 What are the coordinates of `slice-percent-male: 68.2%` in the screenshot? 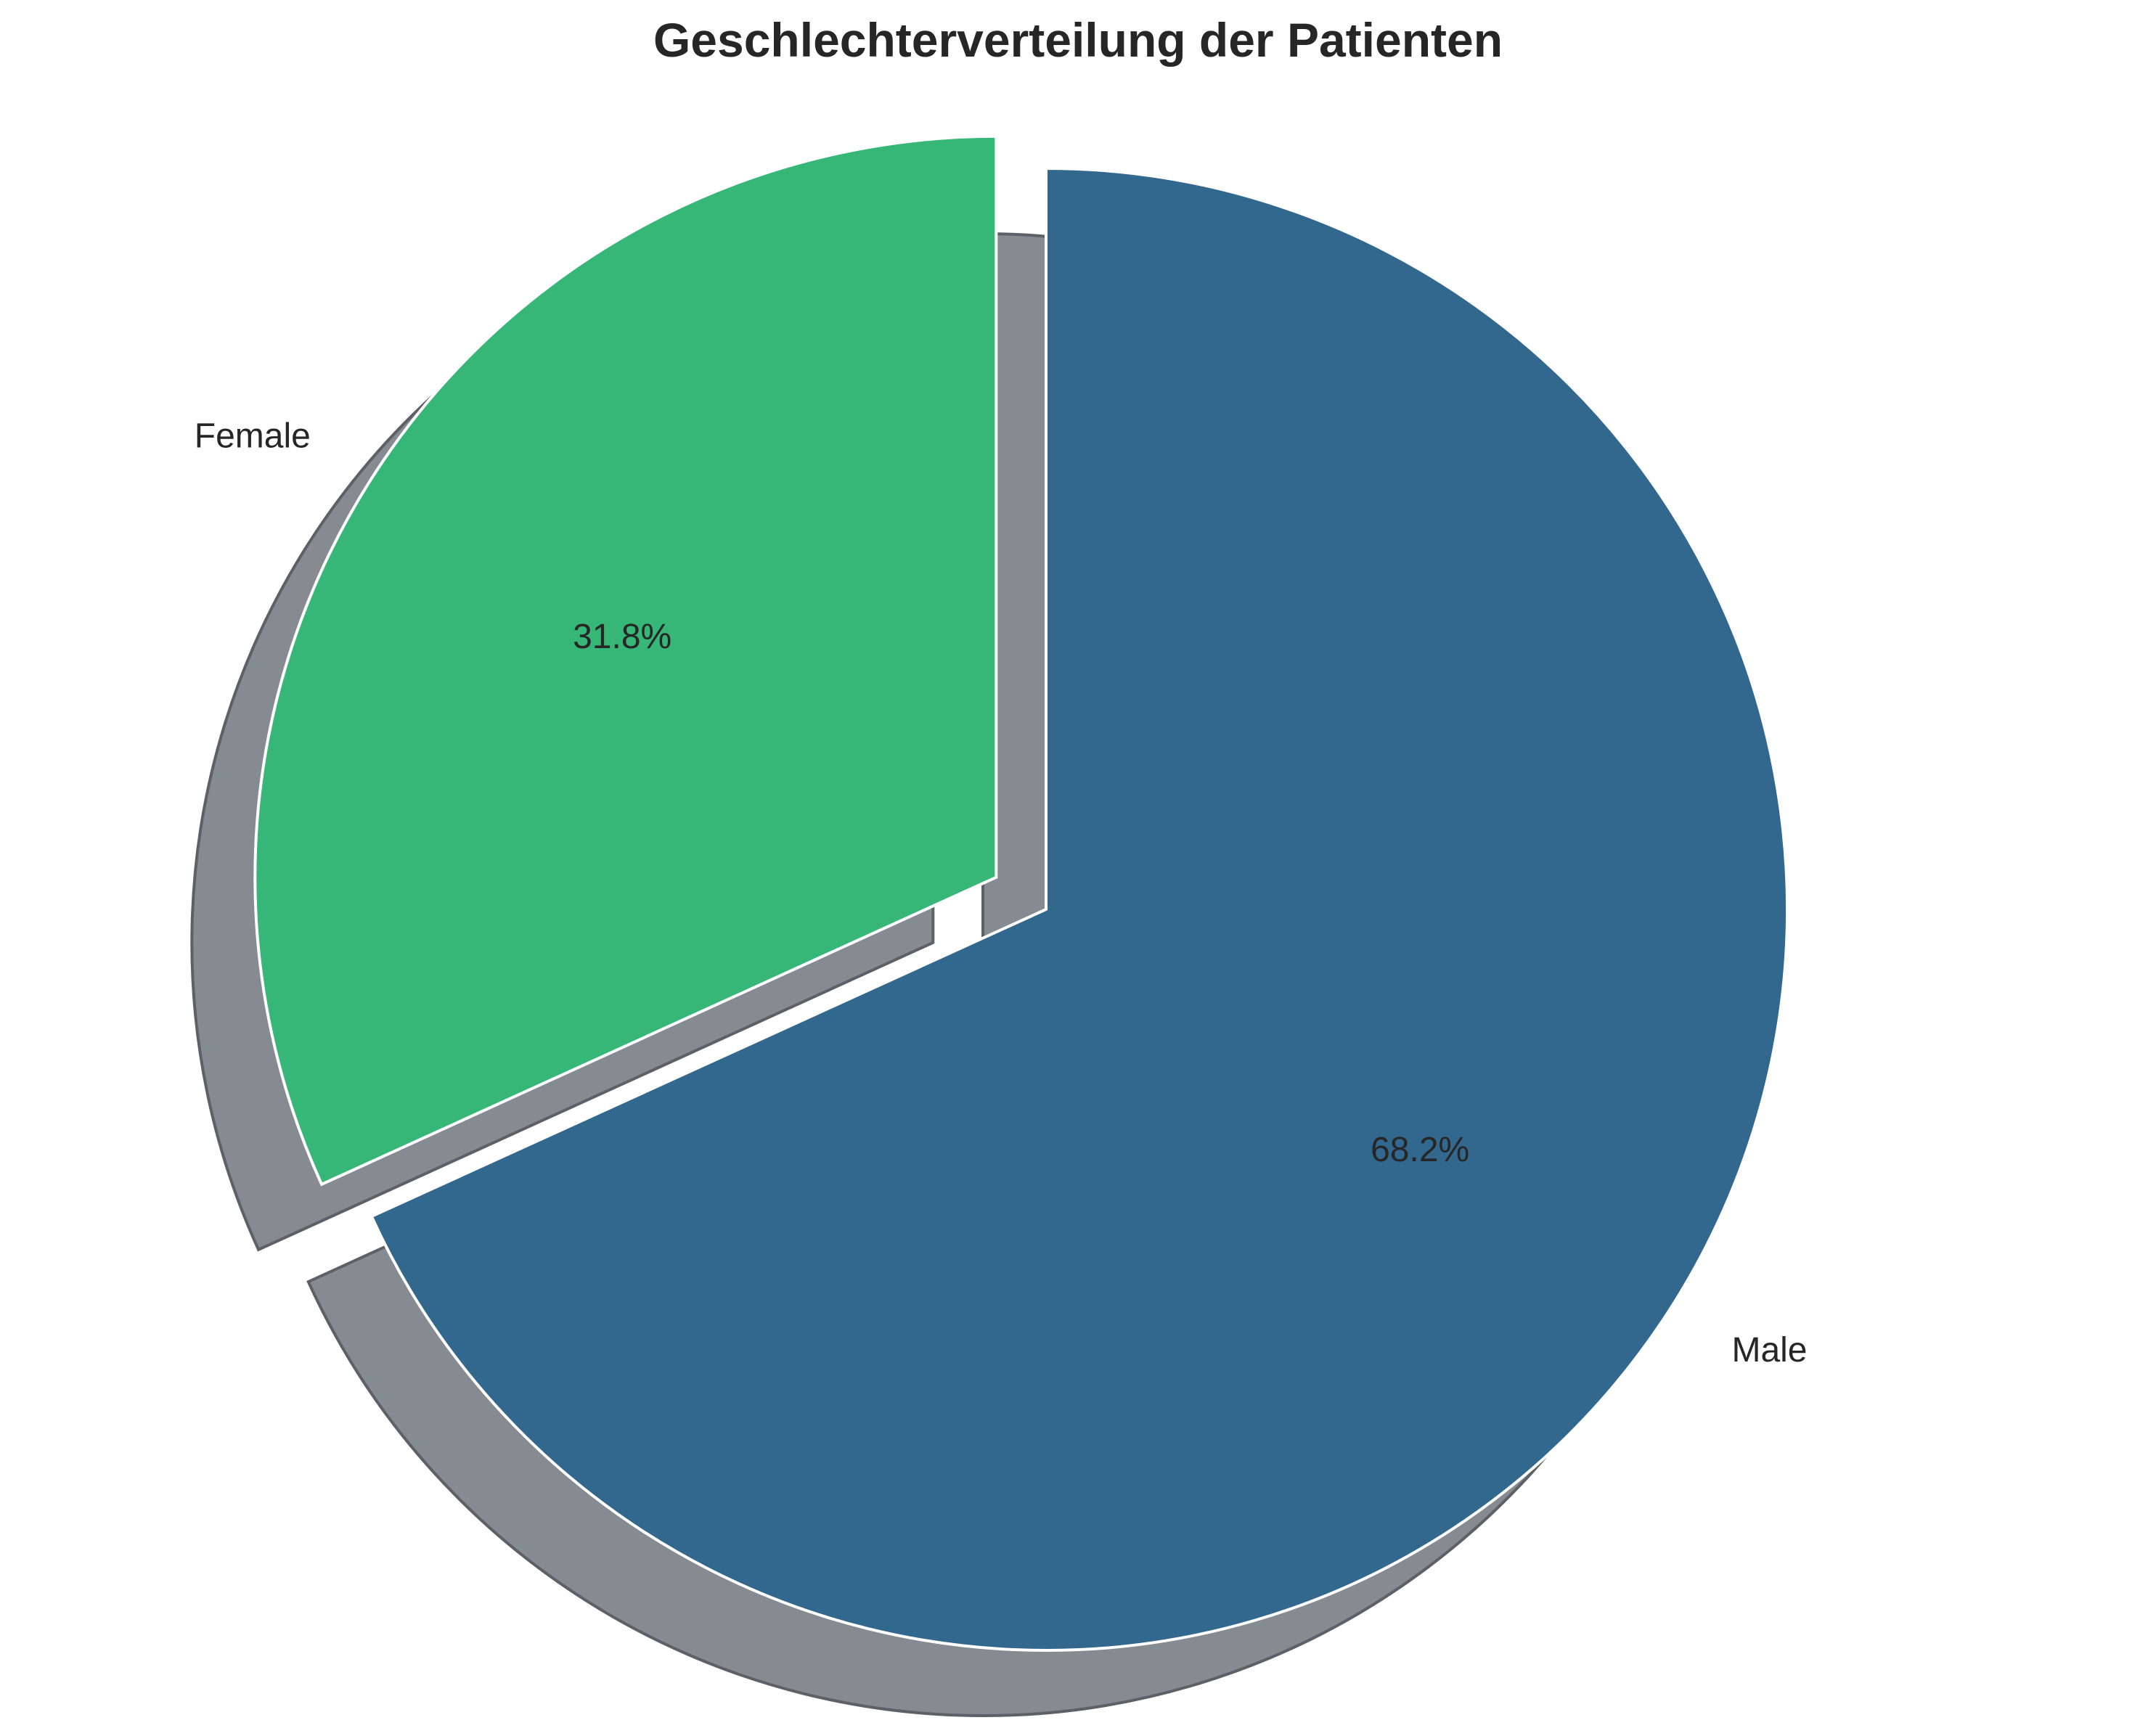 It's located at (1420, 1150).